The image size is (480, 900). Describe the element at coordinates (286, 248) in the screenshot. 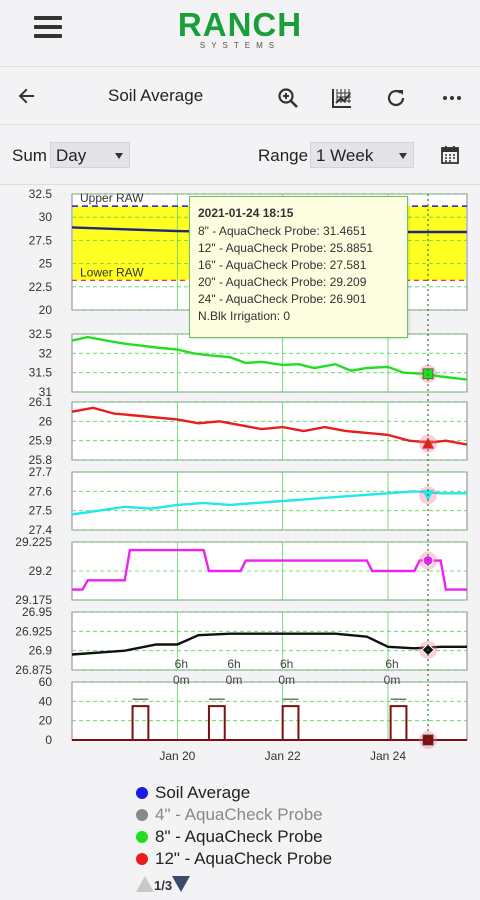

I see `tooltip-row: 12" - AquaCheck Probe: 25.8851` at that location.